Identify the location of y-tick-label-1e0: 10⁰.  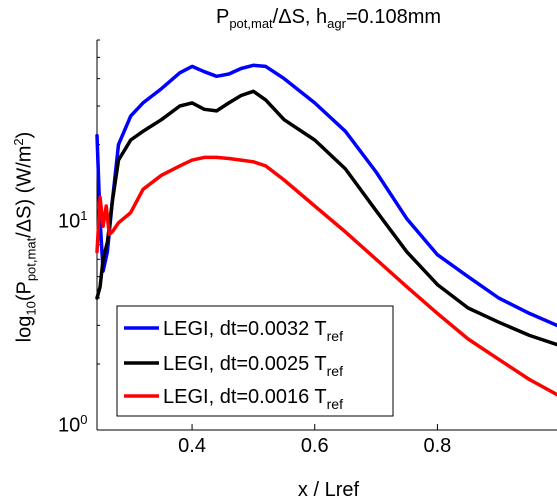
(72, 425).